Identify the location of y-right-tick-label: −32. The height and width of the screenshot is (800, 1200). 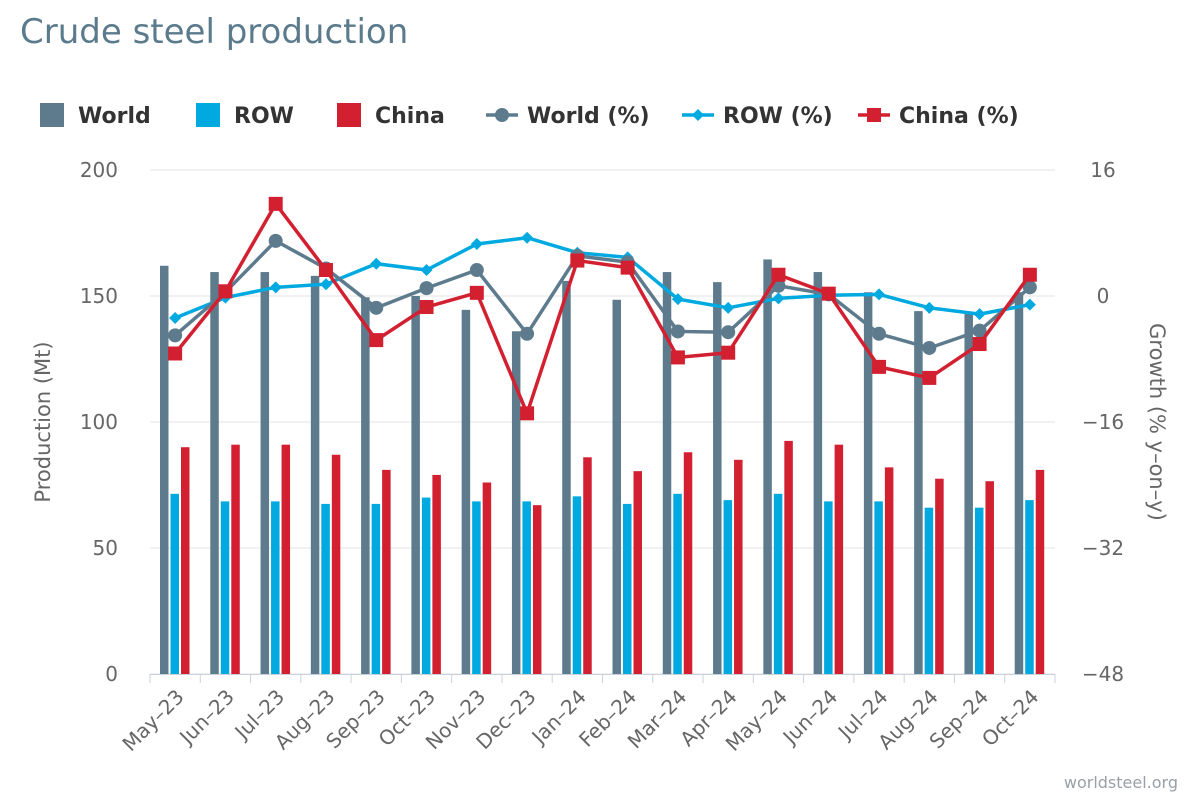
(1103, 548).